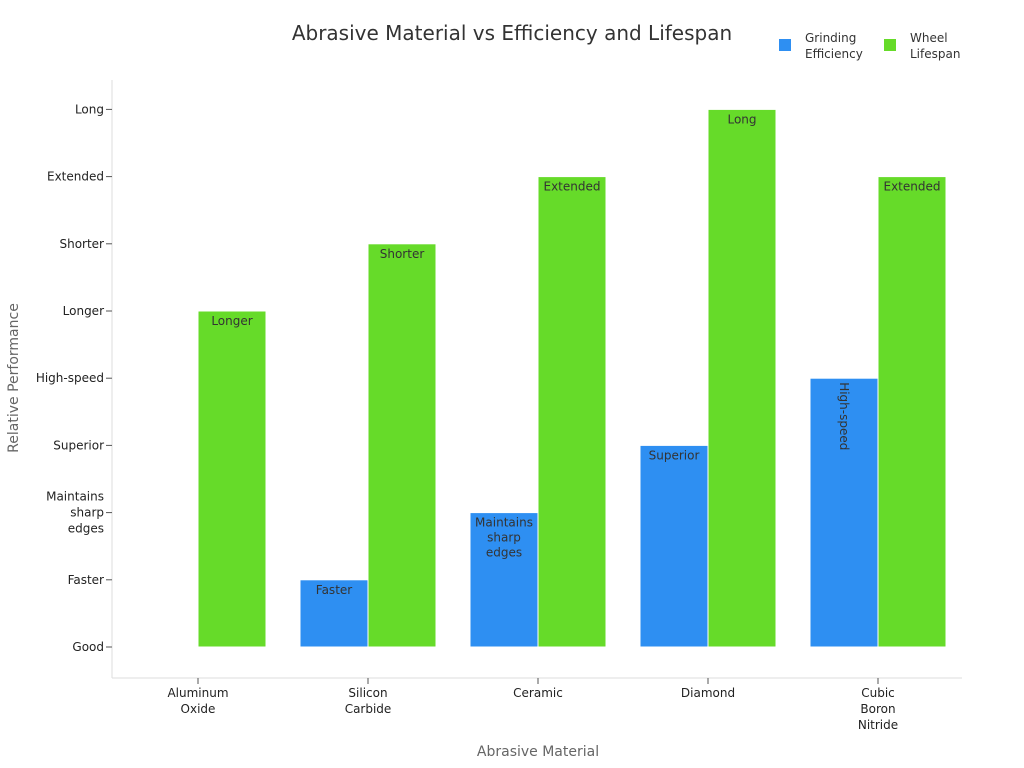  What do you see at coordinates (878, 709) in the screenshot?
I see `x-tick-label-cubic-boron-nitride: Cubic Boron Nitride` at bounding box center [878, 709].